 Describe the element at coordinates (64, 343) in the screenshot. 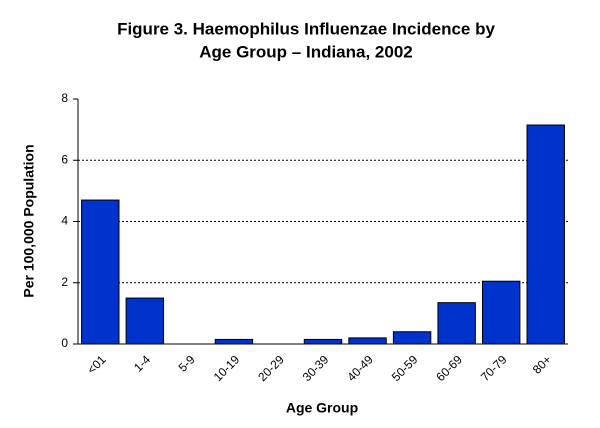

I see `y-tick-label: 0` at that location.